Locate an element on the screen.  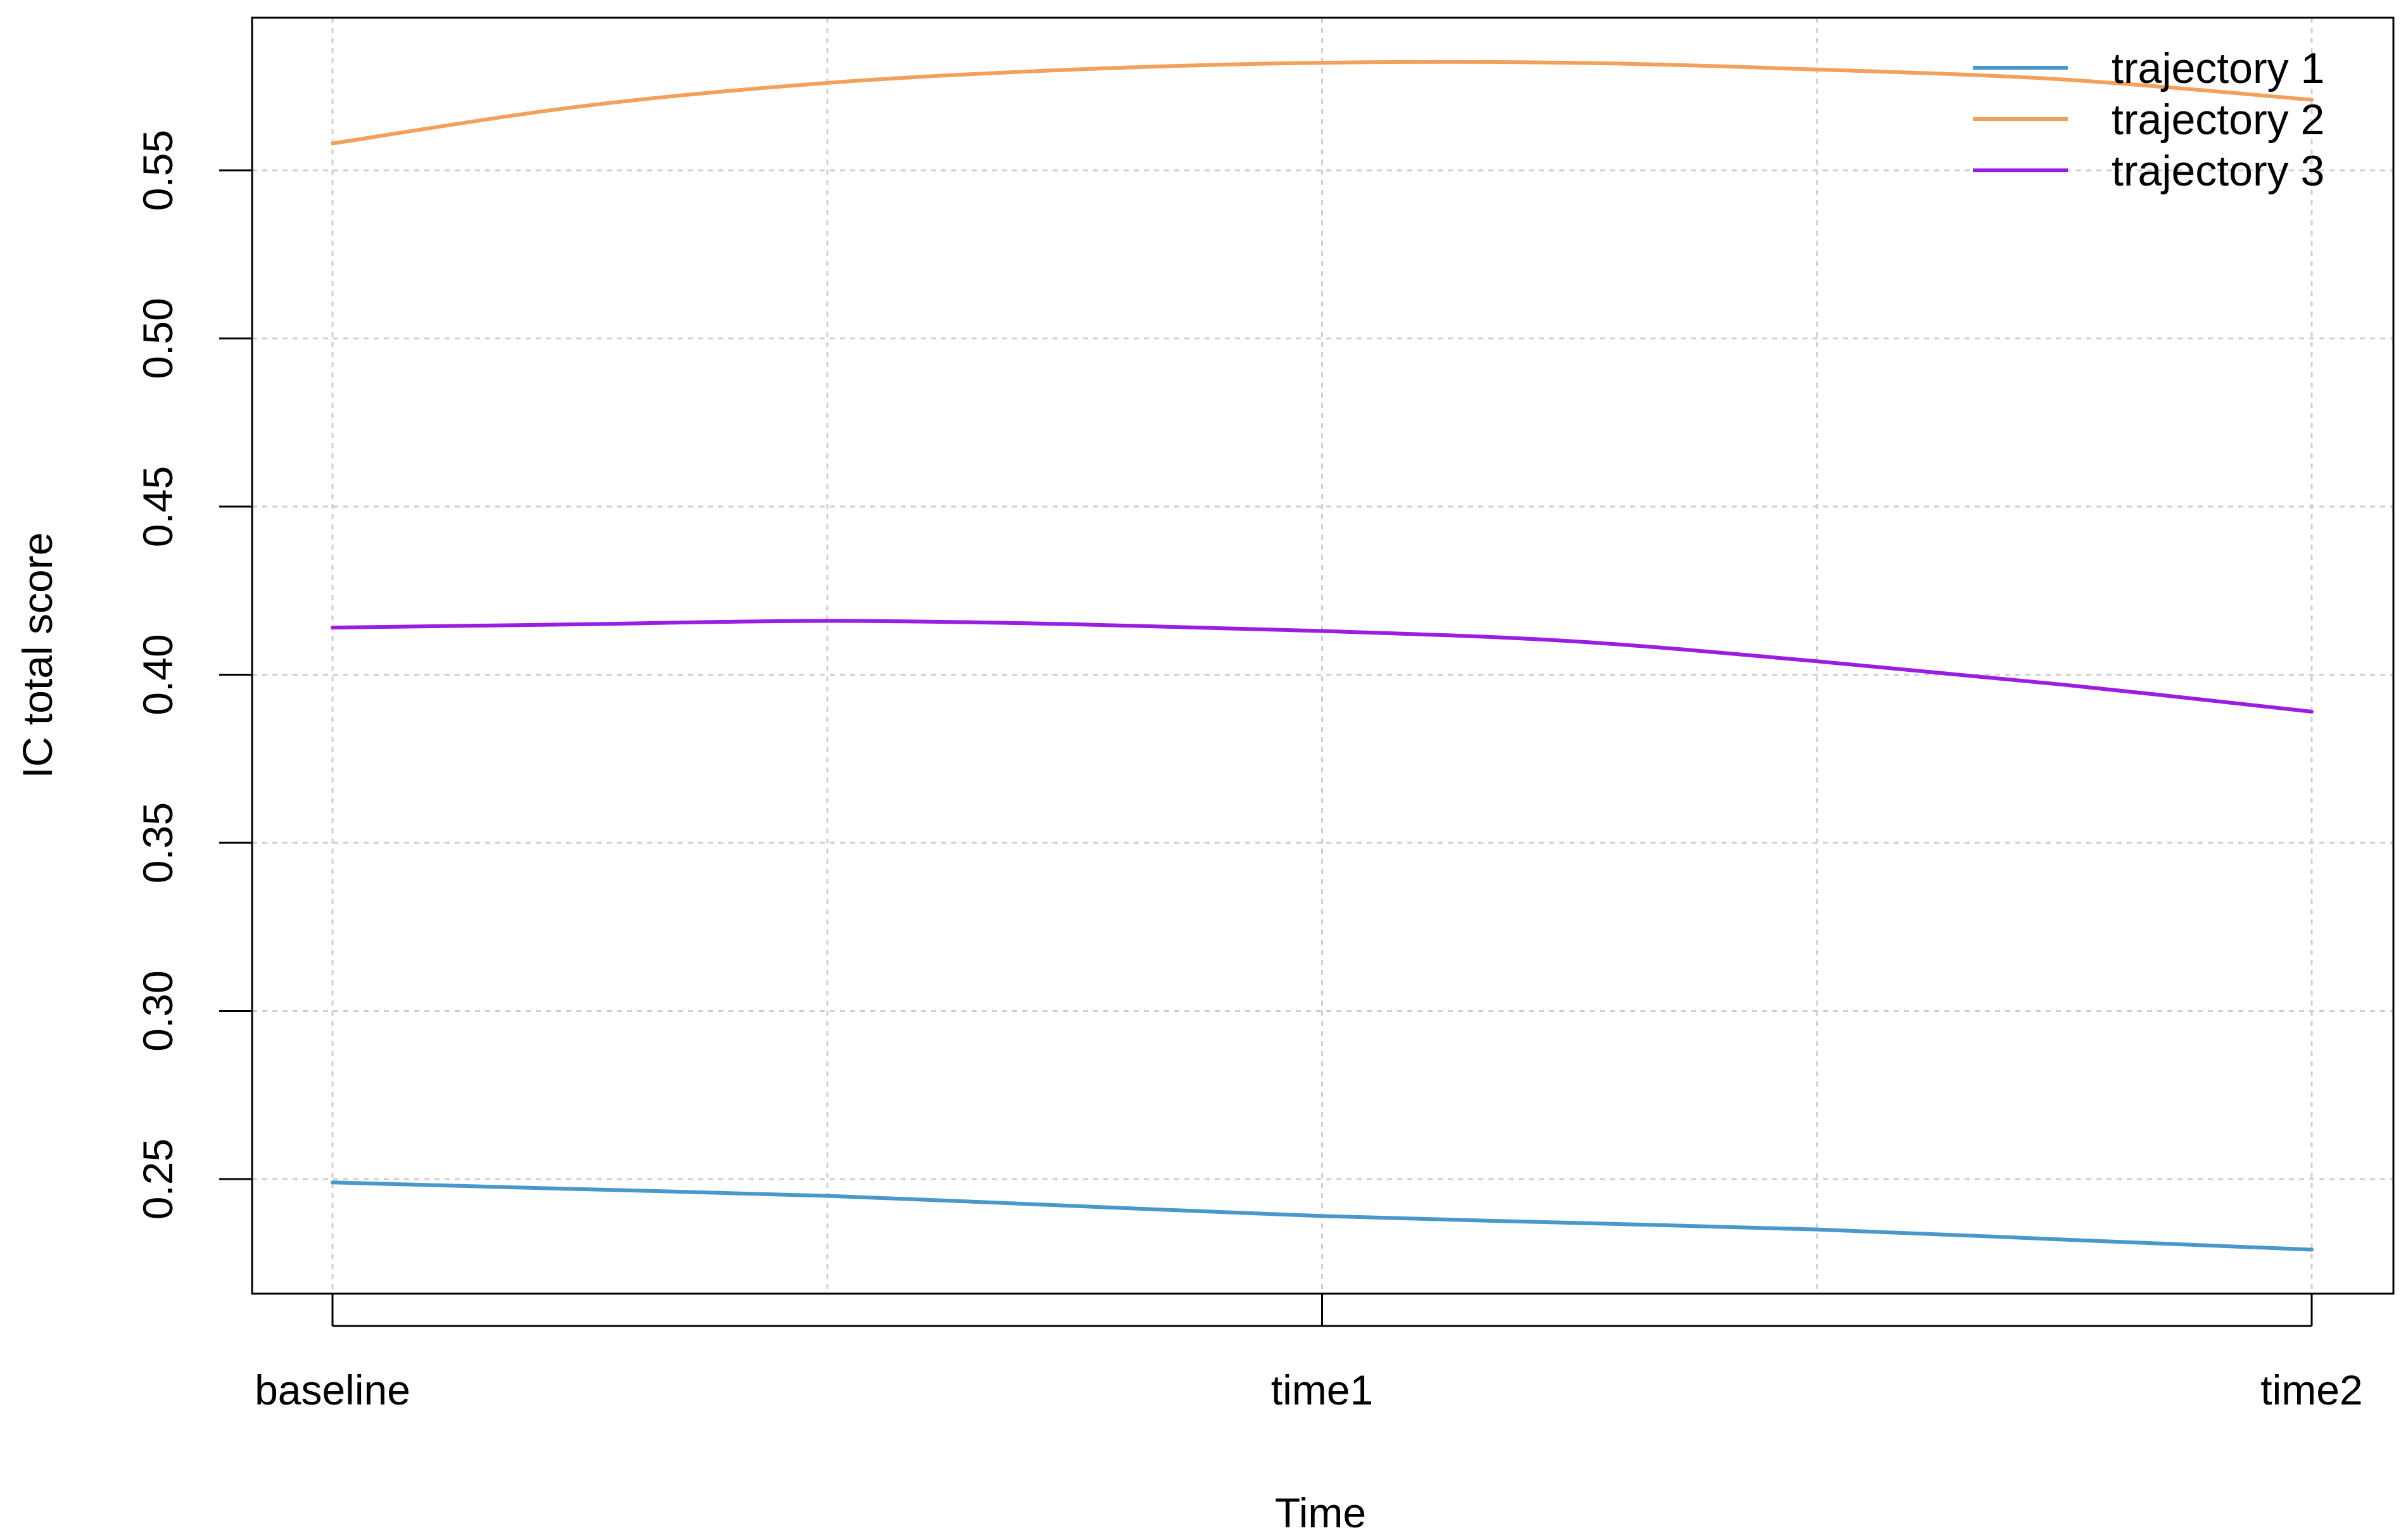
x-tick-label: time1 is located at coordinates (1322, 1390).